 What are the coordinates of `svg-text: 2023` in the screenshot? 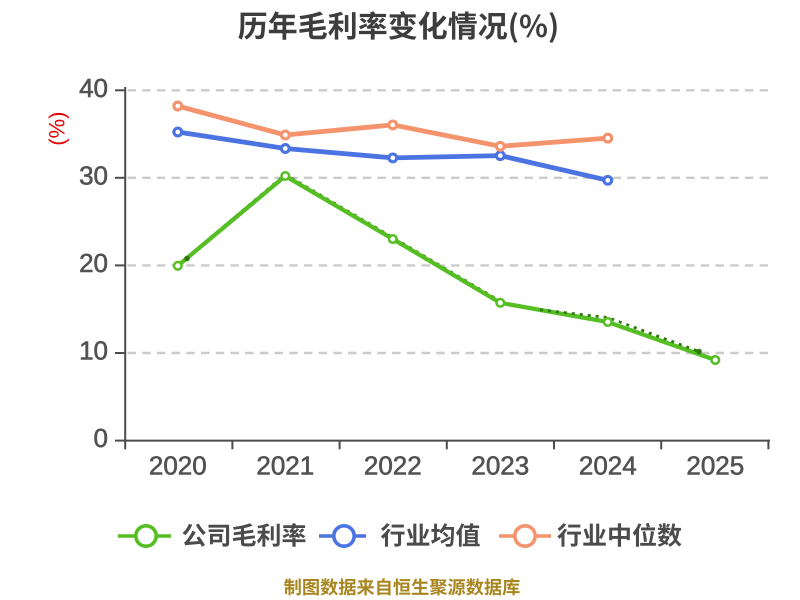 It's located at (500, 466).